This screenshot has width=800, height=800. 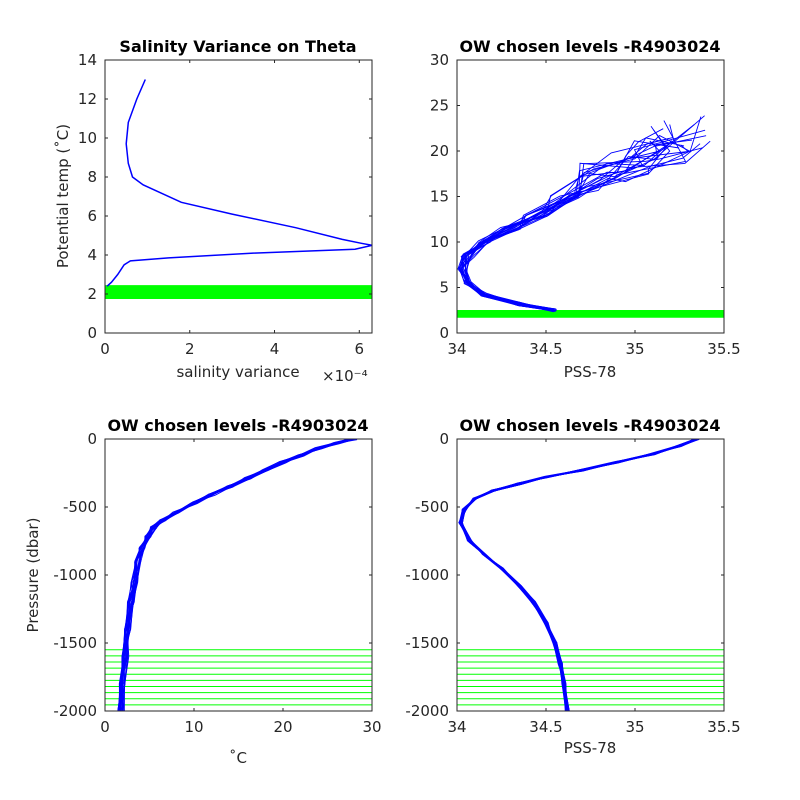 What do you see at coordinates (360, 349) in the screenshot?
I see `x-tick-label: 6` at bounding box center [360, 349].